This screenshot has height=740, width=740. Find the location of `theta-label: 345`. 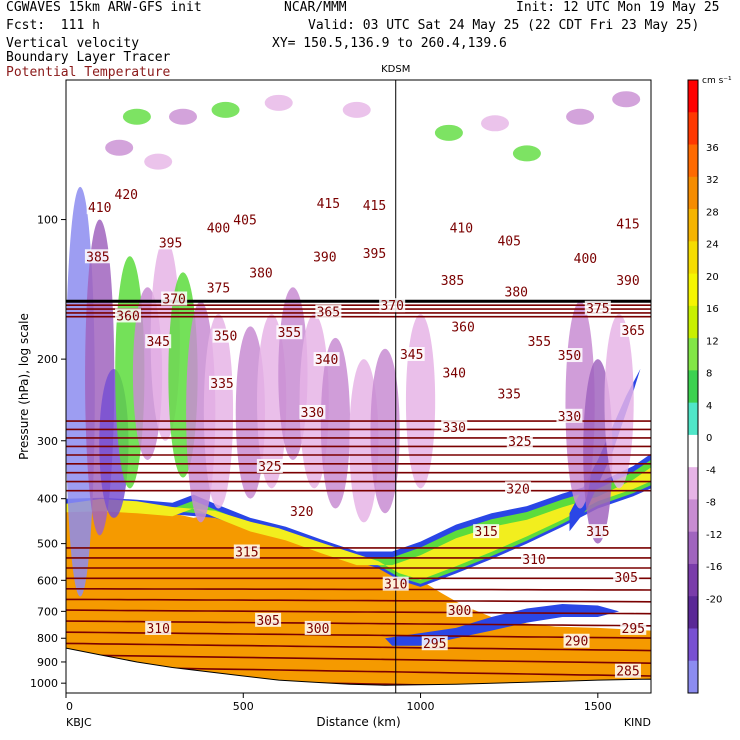

theta-label: 345 is located at coordinates (157, 342).